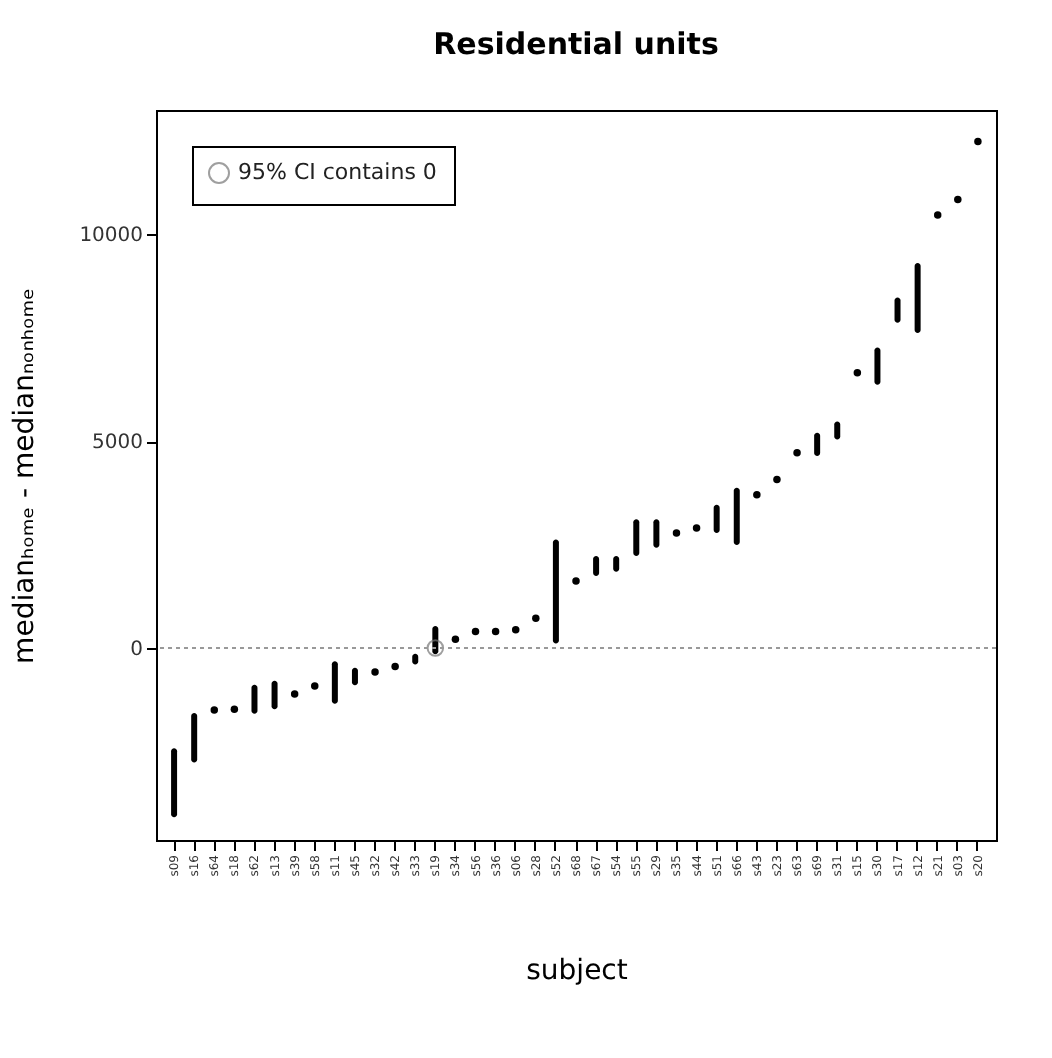 The image size is (1052, 1058). What do you see at coordinates (136, 649) in the screenshot?
I see `y-tick-label: 0` at bounding box center [136, 649].